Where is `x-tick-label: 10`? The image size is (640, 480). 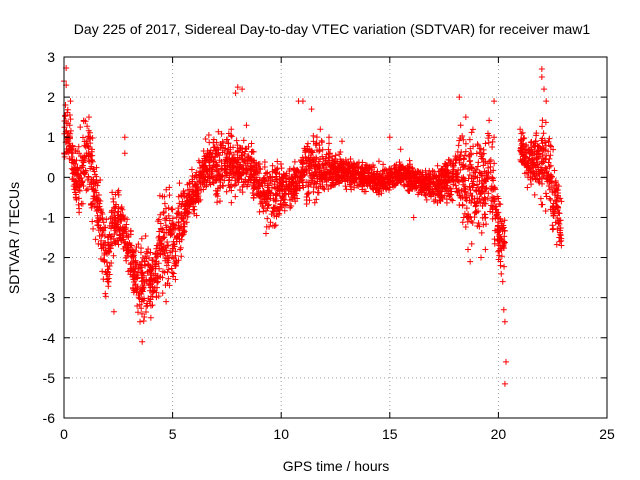
x-tick-label: 10 is located at coordinates (281, 434).